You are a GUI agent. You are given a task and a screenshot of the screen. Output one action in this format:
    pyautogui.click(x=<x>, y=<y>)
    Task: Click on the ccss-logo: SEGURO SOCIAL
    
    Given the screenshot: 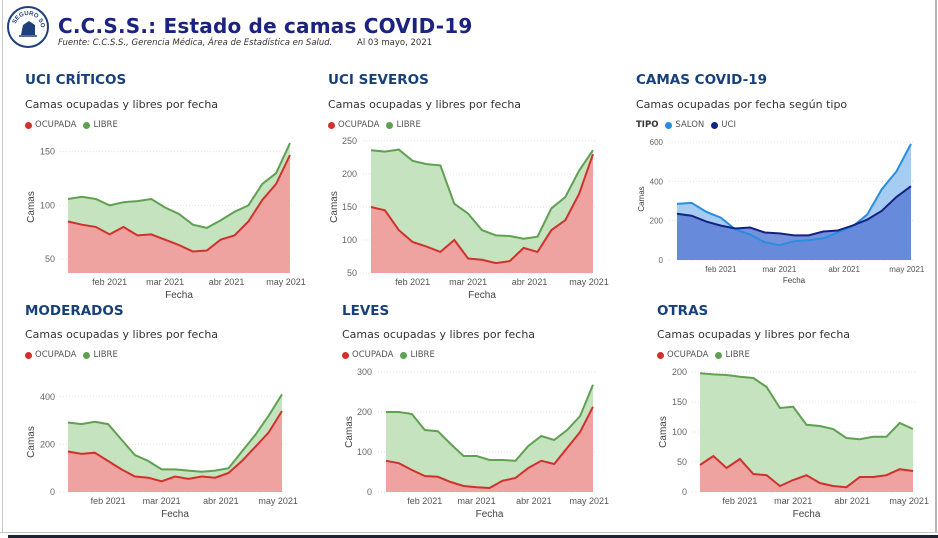 What is the action you would take?
    pyautogui.click(x=28, y=27)
    